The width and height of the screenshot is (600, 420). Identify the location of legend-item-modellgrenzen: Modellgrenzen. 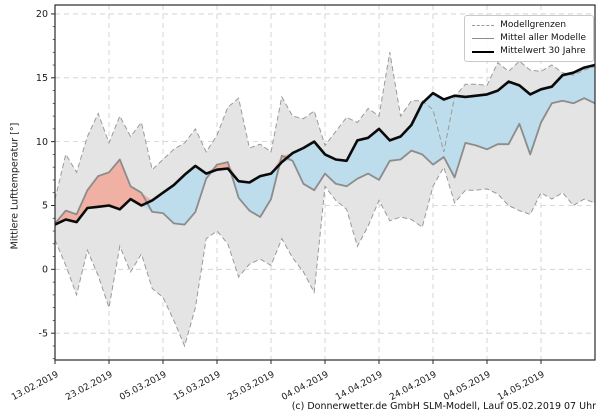
(529, 25).